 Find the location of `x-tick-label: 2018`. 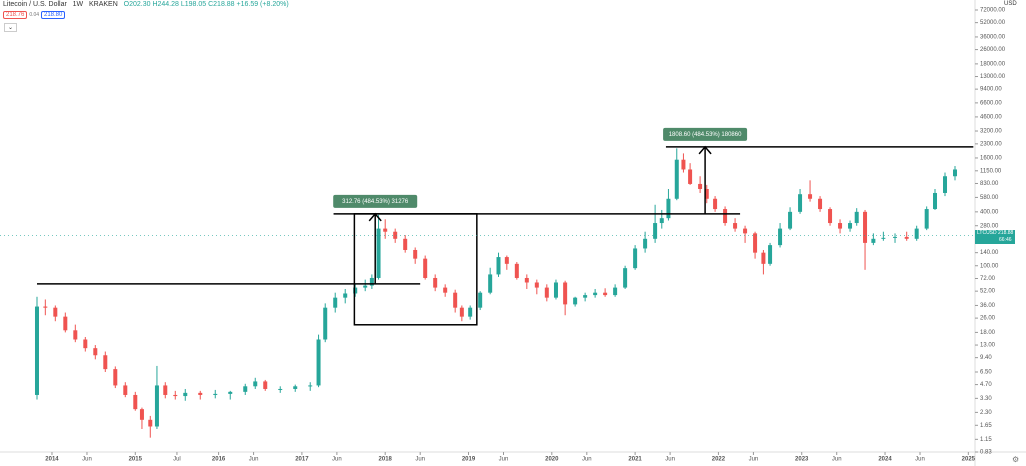

x-tick-label: 2018 is located at coordinates (386, 460).